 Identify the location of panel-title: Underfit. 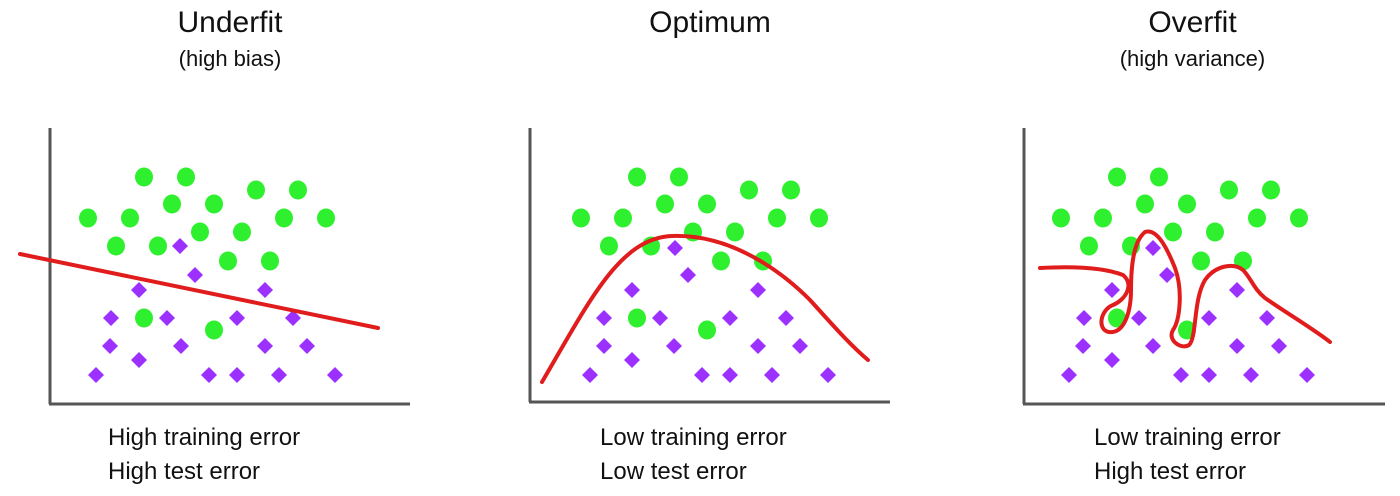
(230, 22).